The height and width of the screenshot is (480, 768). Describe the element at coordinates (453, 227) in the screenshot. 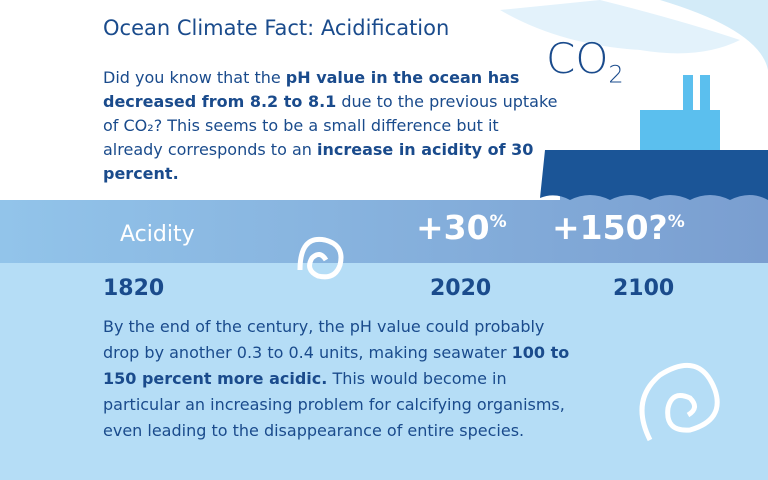

I see `increase-value: +30` at that location.